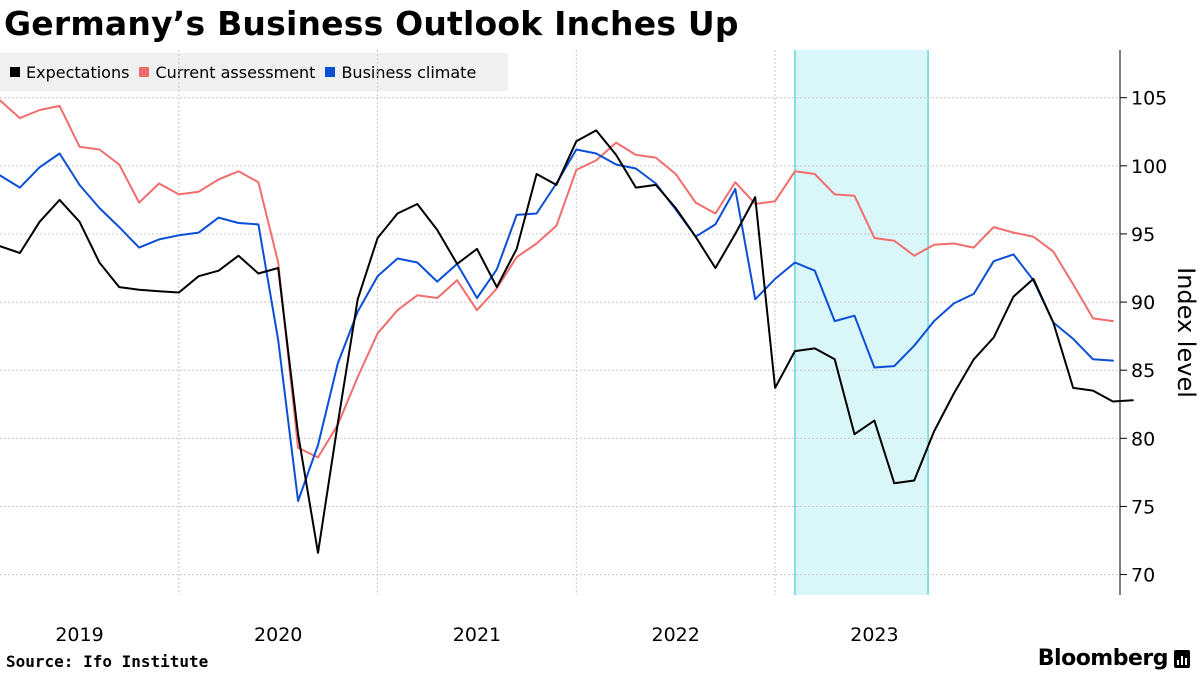 The height and width of the screenshot is (675, 1200). I want to click on legend-item-business-climate: Business climate, so click(400, 72).